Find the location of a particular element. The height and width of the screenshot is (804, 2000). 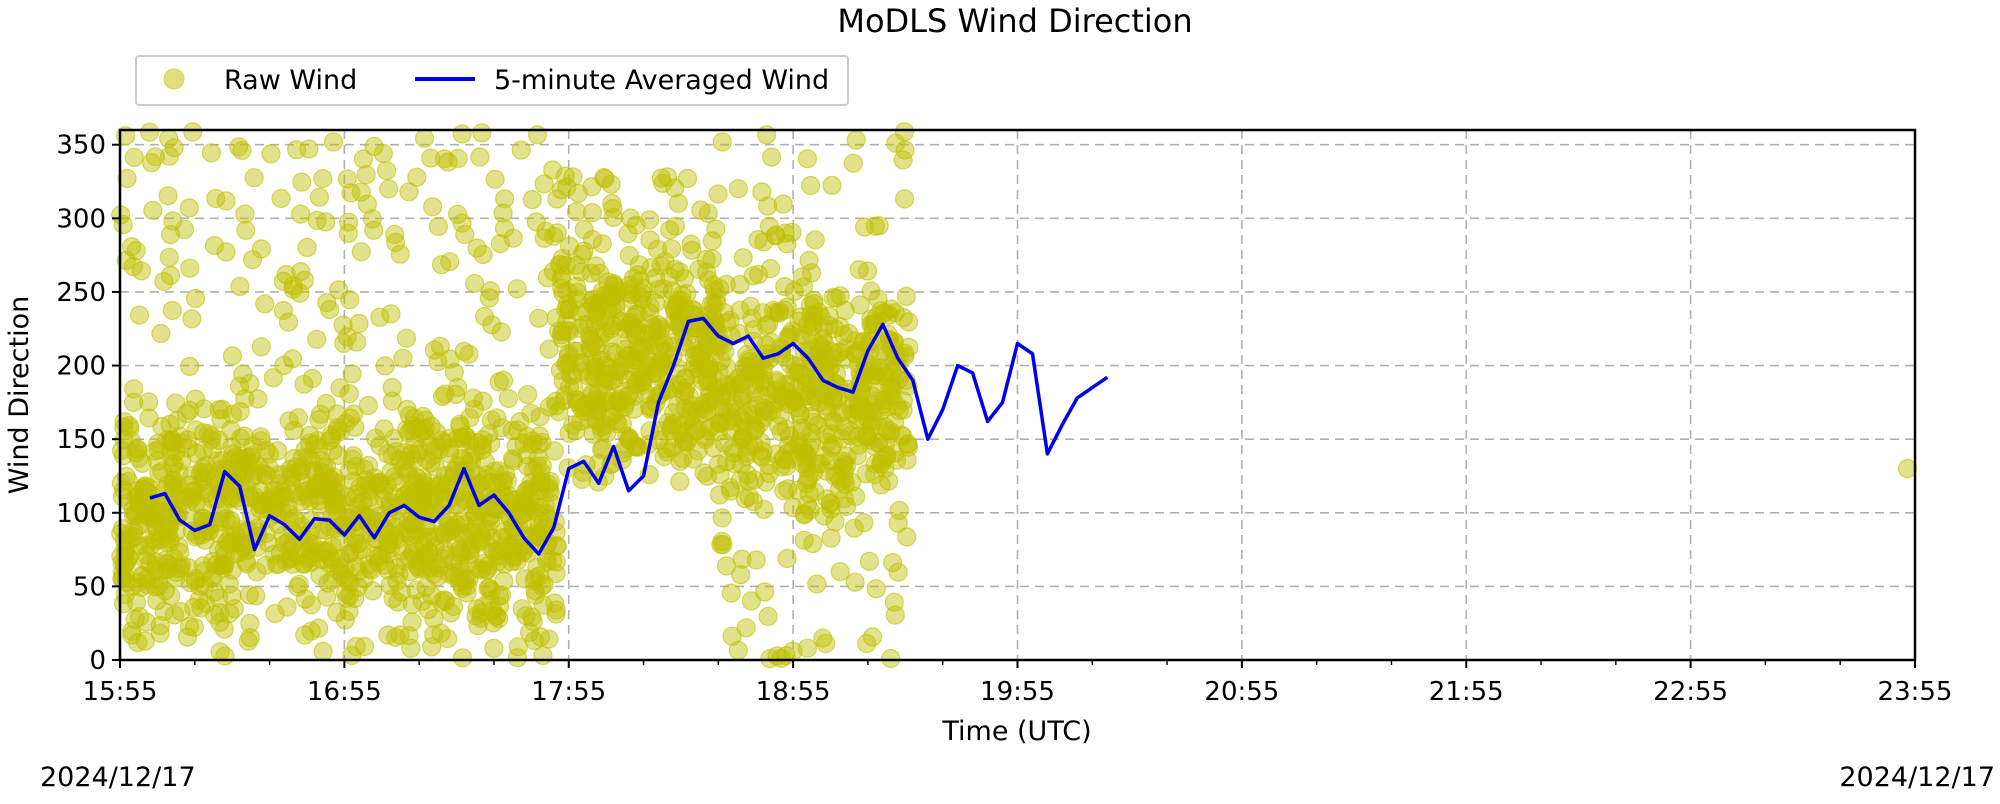

date-left: 2024/12/17 is located at coordinates (118, 777).